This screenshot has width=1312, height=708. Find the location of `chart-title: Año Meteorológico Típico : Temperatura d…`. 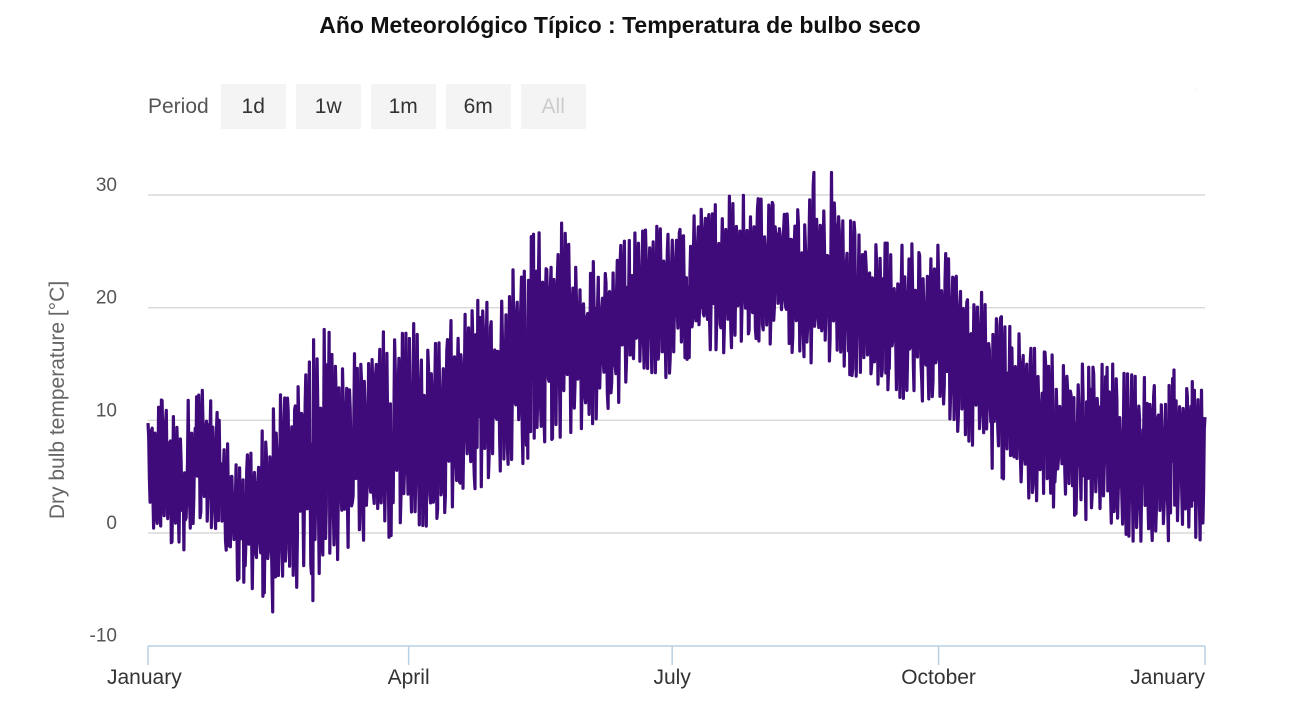

chart-title: Año Meteorológico Típico : Temperatura d… is located at coordinates (620, 25).